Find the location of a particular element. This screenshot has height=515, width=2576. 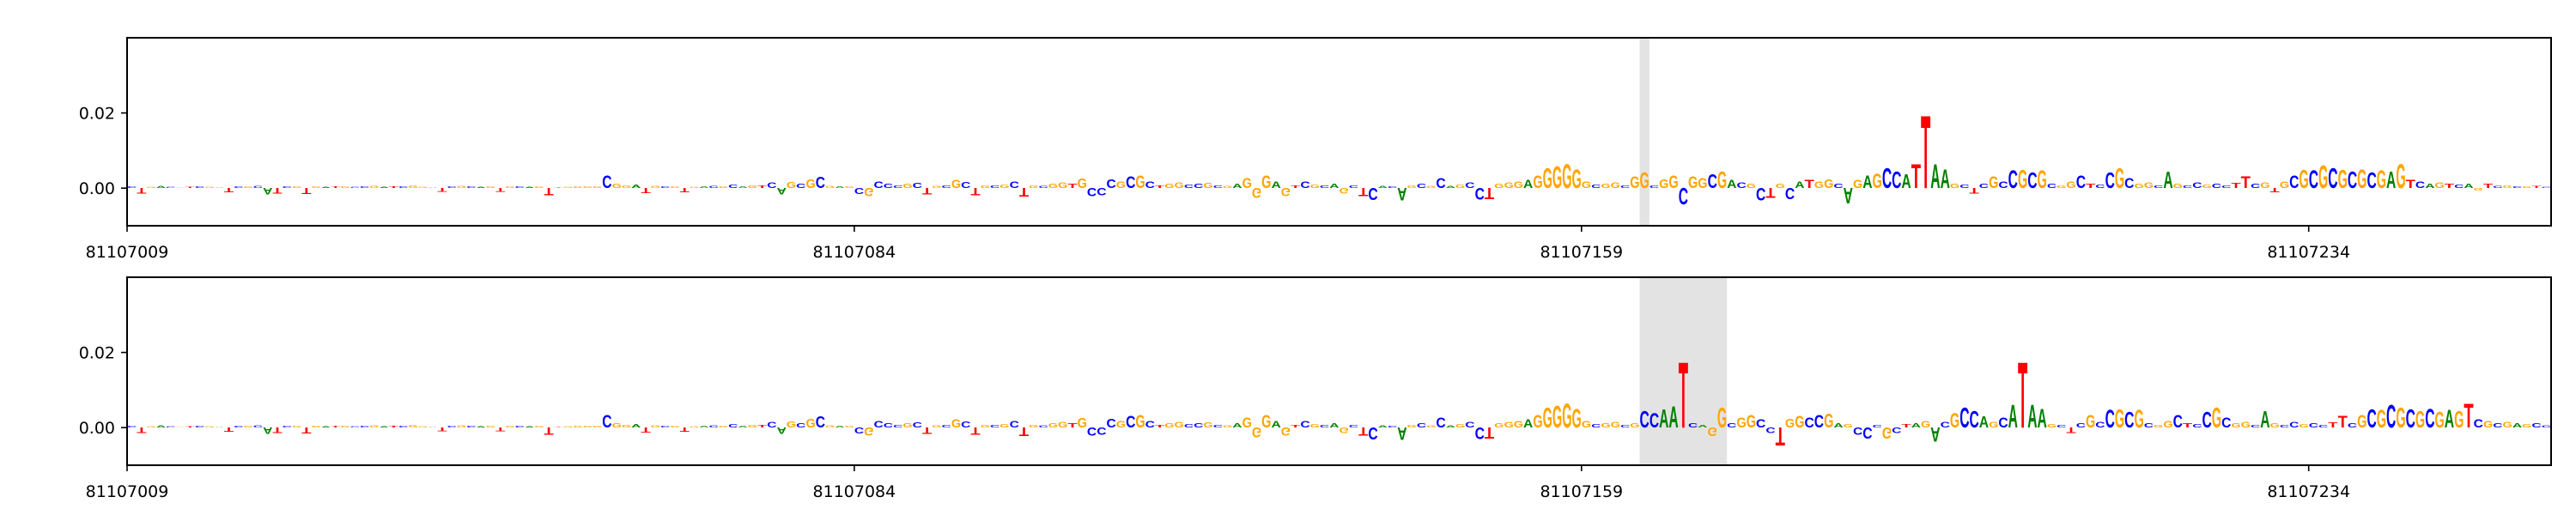

y-tick-label: 0.00 is located at coordinates (97, 188).